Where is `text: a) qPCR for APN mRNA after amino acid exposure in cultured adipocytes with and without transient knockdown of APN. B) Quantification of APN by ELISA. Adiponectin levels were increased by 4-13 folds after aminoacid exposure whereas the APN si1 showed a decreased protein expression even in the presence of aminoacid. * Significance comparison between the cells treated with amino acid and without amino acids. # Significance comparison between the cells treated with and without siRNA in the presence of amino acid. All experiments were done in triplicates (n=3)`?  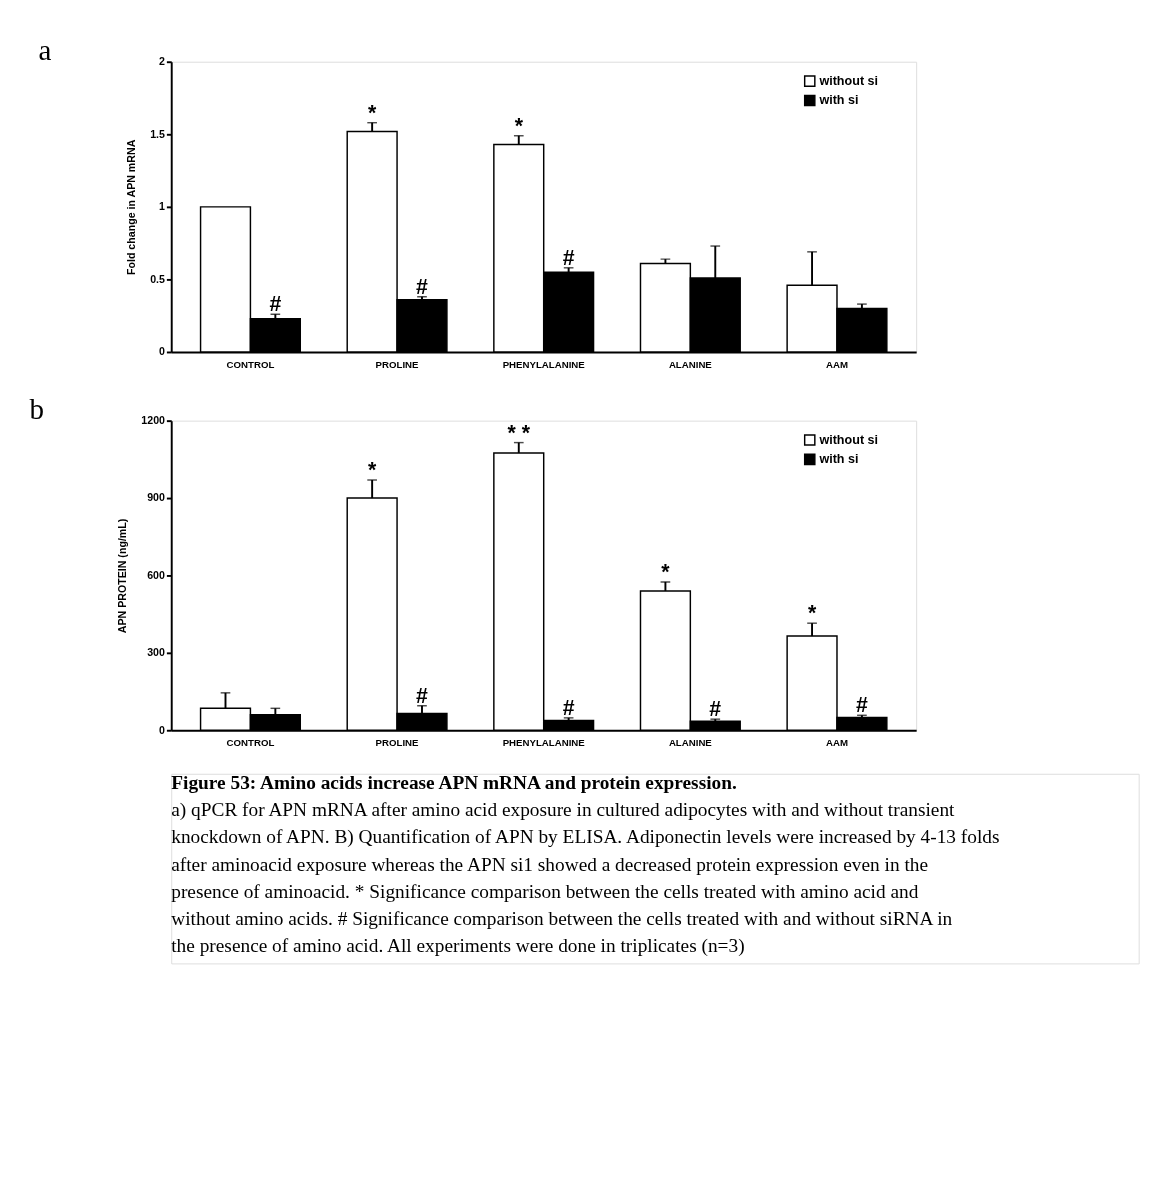 text: a) qPCR for APN mRNA after amino acid exposure in cultured adipocytes with and without transient knockdown of APN. B) Quantification of APN by ELISA. Adiponectin levels were increased by 4-13 folds after aminoacid exposure whereas the APN si1 showed a decreased protein expression even in the presence of aminoacid. * Significance comparison between the cells treated with amino acid and without amino acids. # Significance comparison between the cells treated with and without siRNA in the presence of amino acid. All experiments were done in triplicates (n=3) is located at coordinates (585, 878).